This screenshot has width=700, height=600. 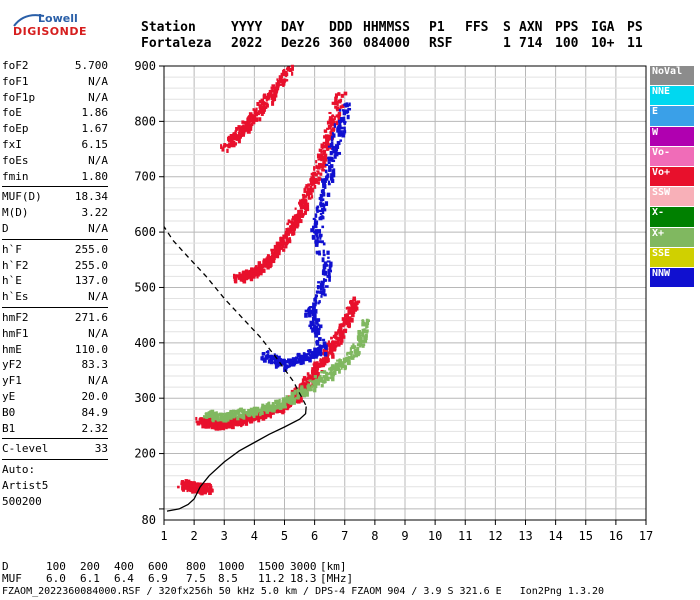 What do you see at coordinates (341, 27) in the screenshot?
I see `header-label-3: DDD` at bounding box center [341, 27].